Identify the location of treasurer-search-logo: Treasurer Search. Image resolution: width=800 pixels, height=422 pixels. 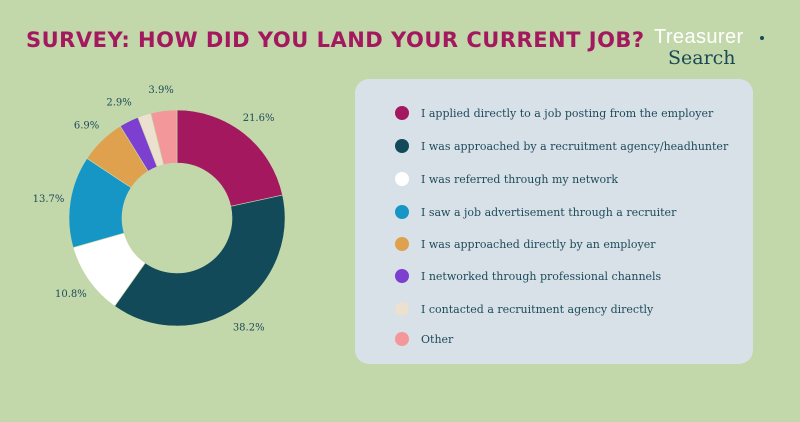
(714, 50).